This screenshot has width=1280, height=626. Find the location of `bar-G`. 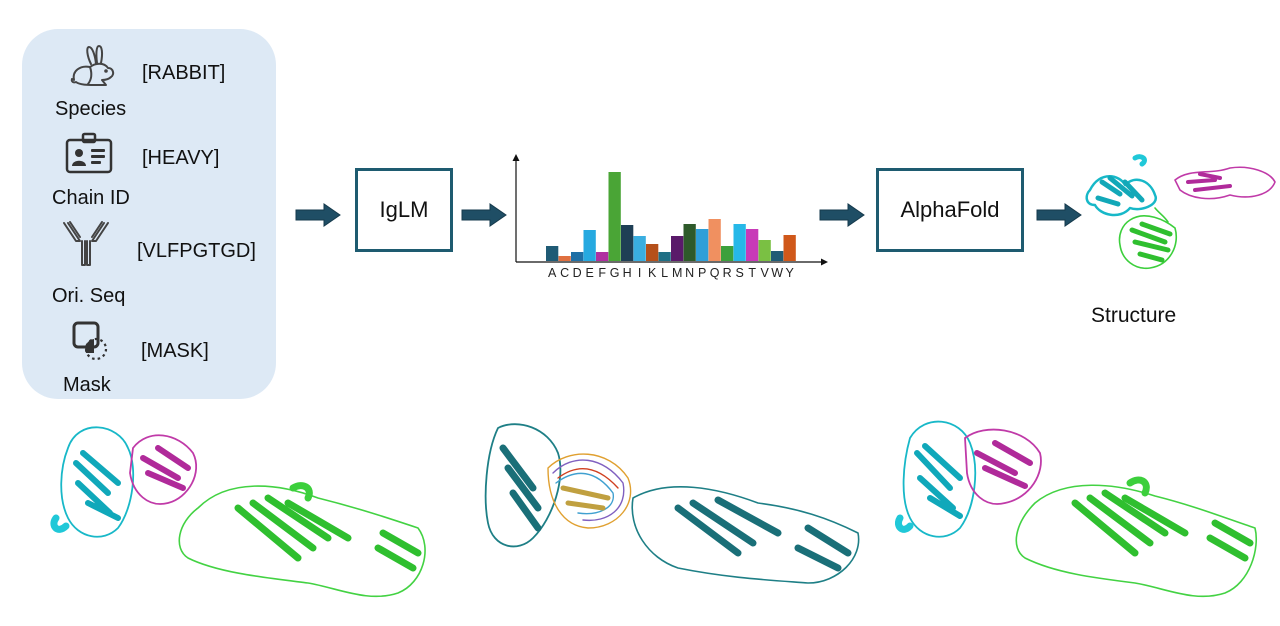

bar-G is located at coordinates (614, 216).